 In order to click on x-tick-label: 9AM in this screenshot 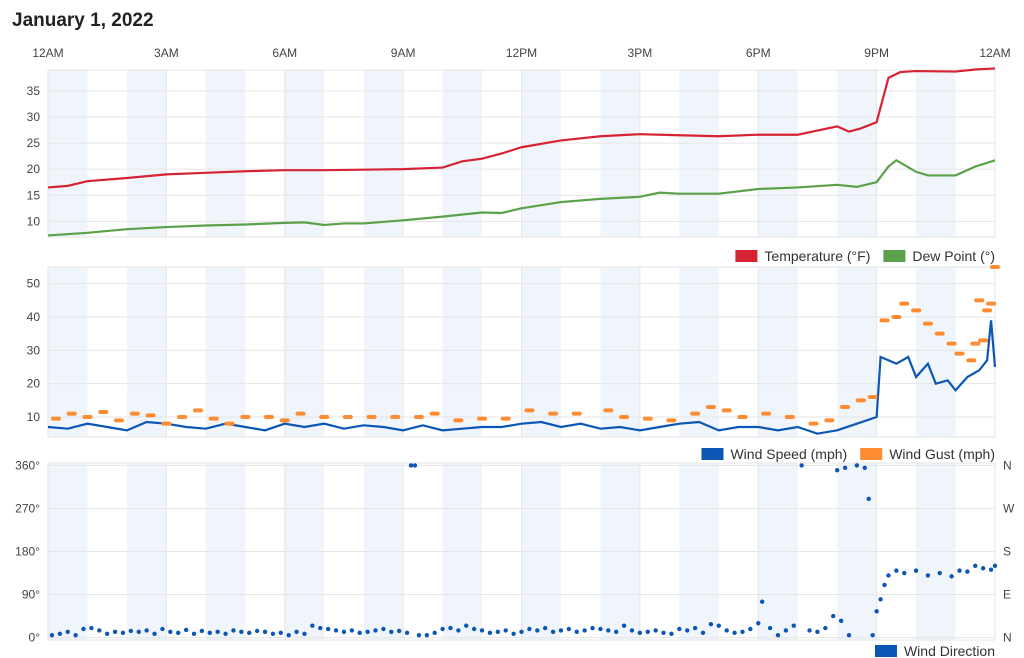, I will do `click(403, 53)`.